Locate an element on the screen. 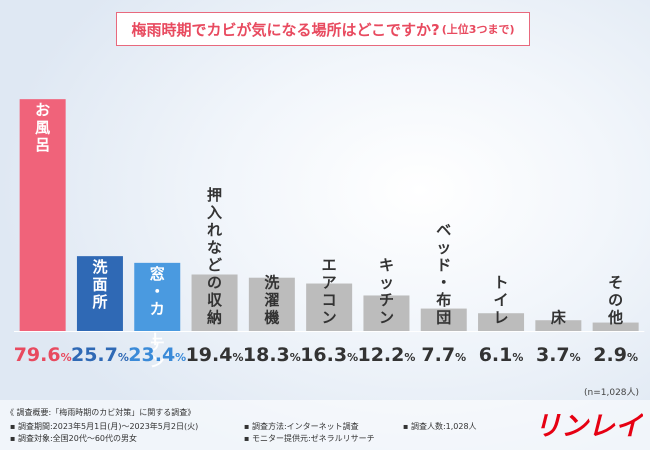  value-label-6: 16.3% is located at coordinates (329, 355).